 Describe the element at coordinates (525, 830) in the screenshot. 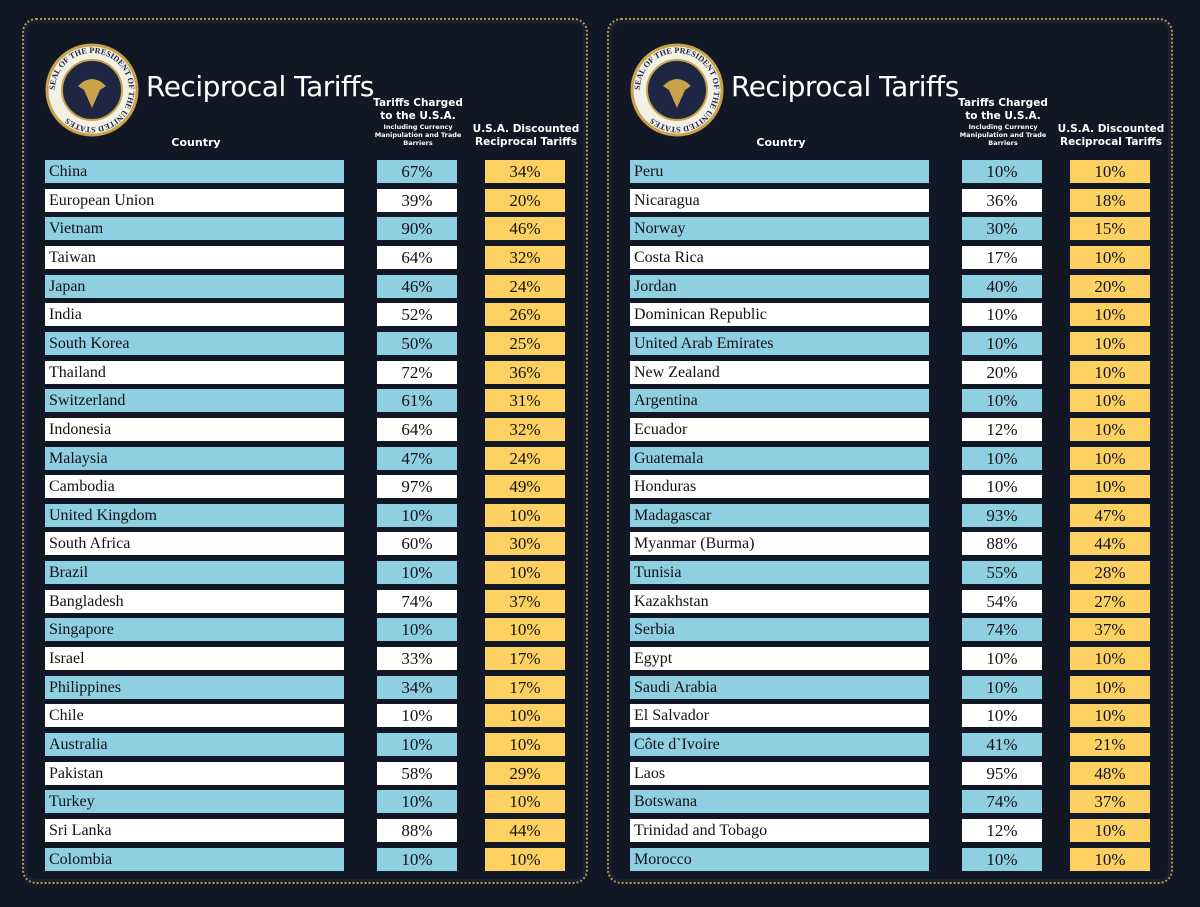

I see `discounted-cell: 44%` at that location.